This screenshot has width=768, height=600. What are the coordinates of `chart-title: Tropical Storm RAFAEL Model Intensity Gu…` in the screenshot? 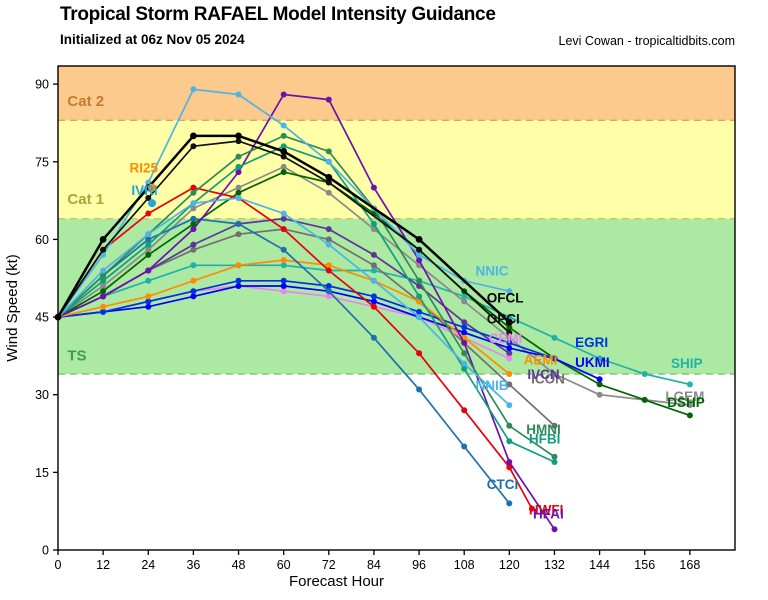 It's located at (278, 14).